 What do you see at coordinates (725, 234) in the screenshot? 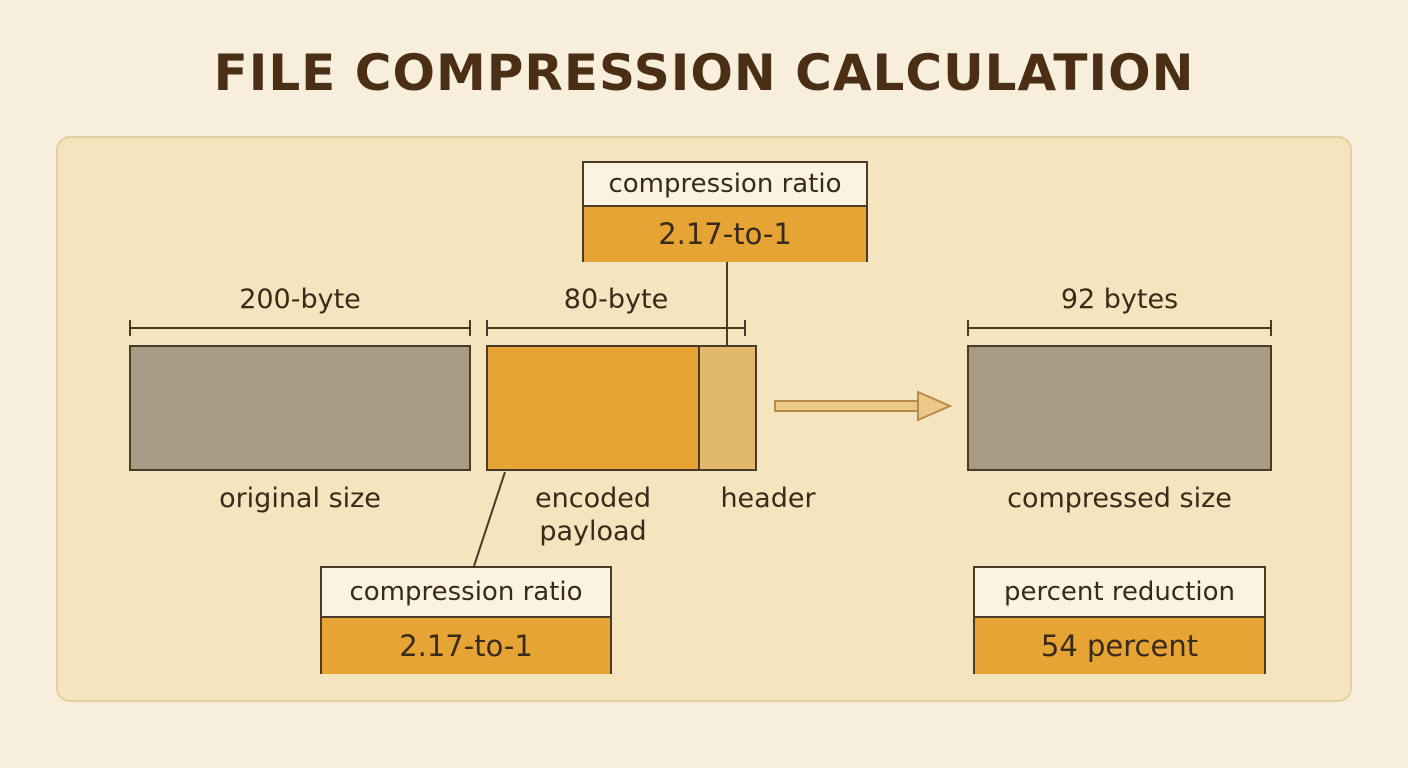
I see `top-ratio-value: 2.17-to-1` at bounding box center [725, 234].